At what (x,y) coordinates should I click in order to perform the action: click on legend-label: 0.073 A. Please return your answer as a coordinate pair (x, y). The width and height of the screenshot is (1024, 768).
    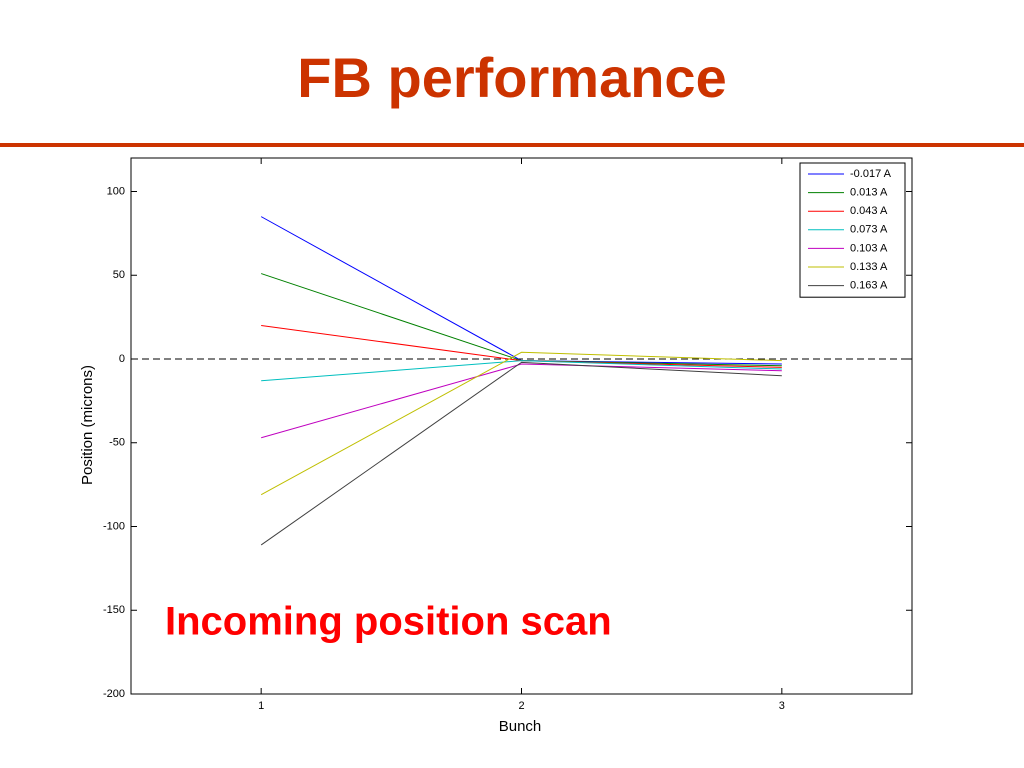
    Looking at the image, I should click on (869, 230).